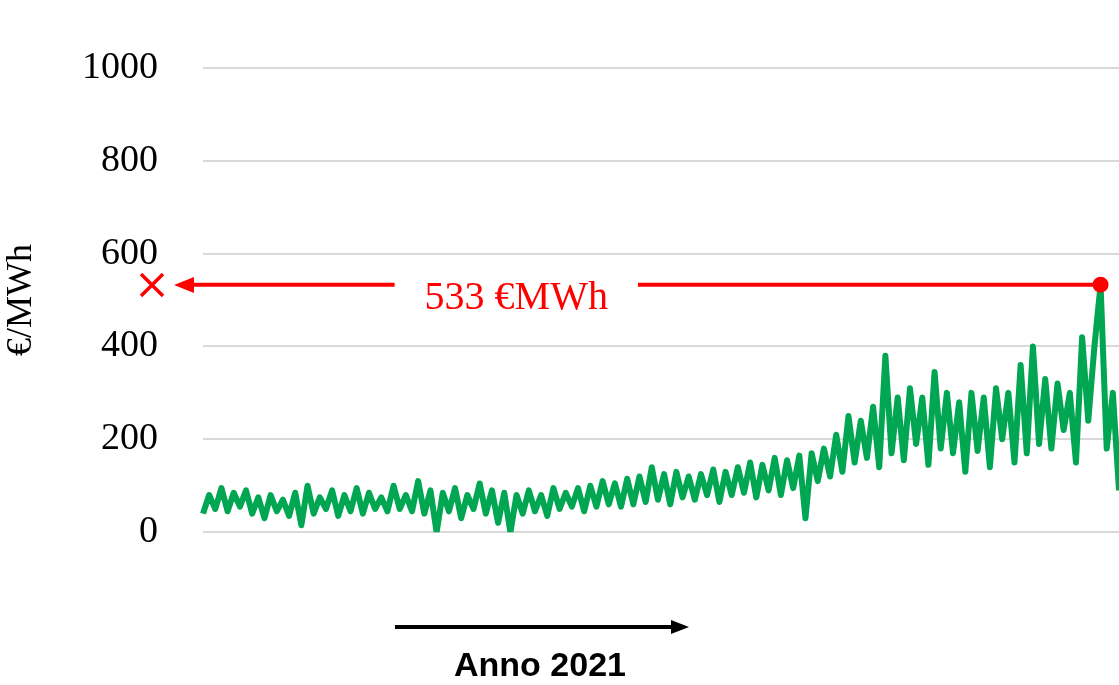  Describe the element at coordinates (129, 436) in the screenshot. I see `y-tick-label: 200` at that location.